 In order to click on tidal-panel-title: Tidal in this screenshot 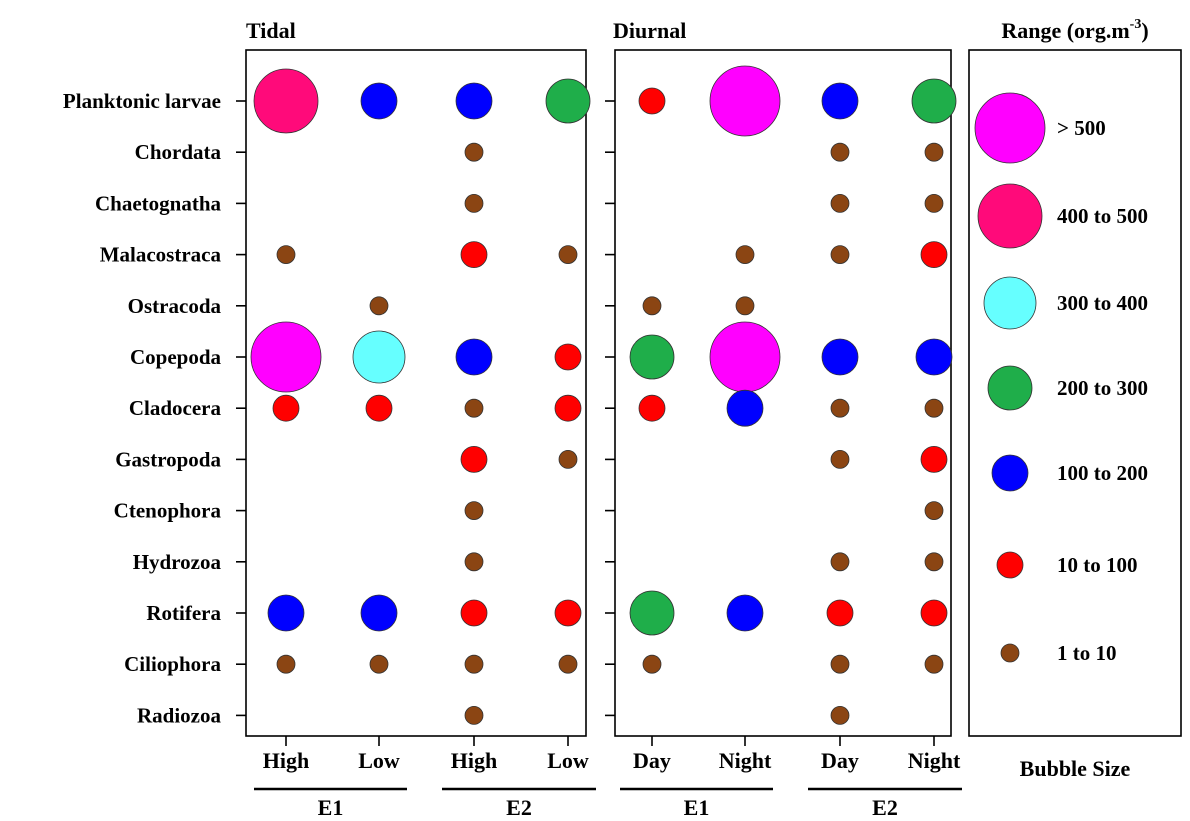, I will do `click(271, 30)`.